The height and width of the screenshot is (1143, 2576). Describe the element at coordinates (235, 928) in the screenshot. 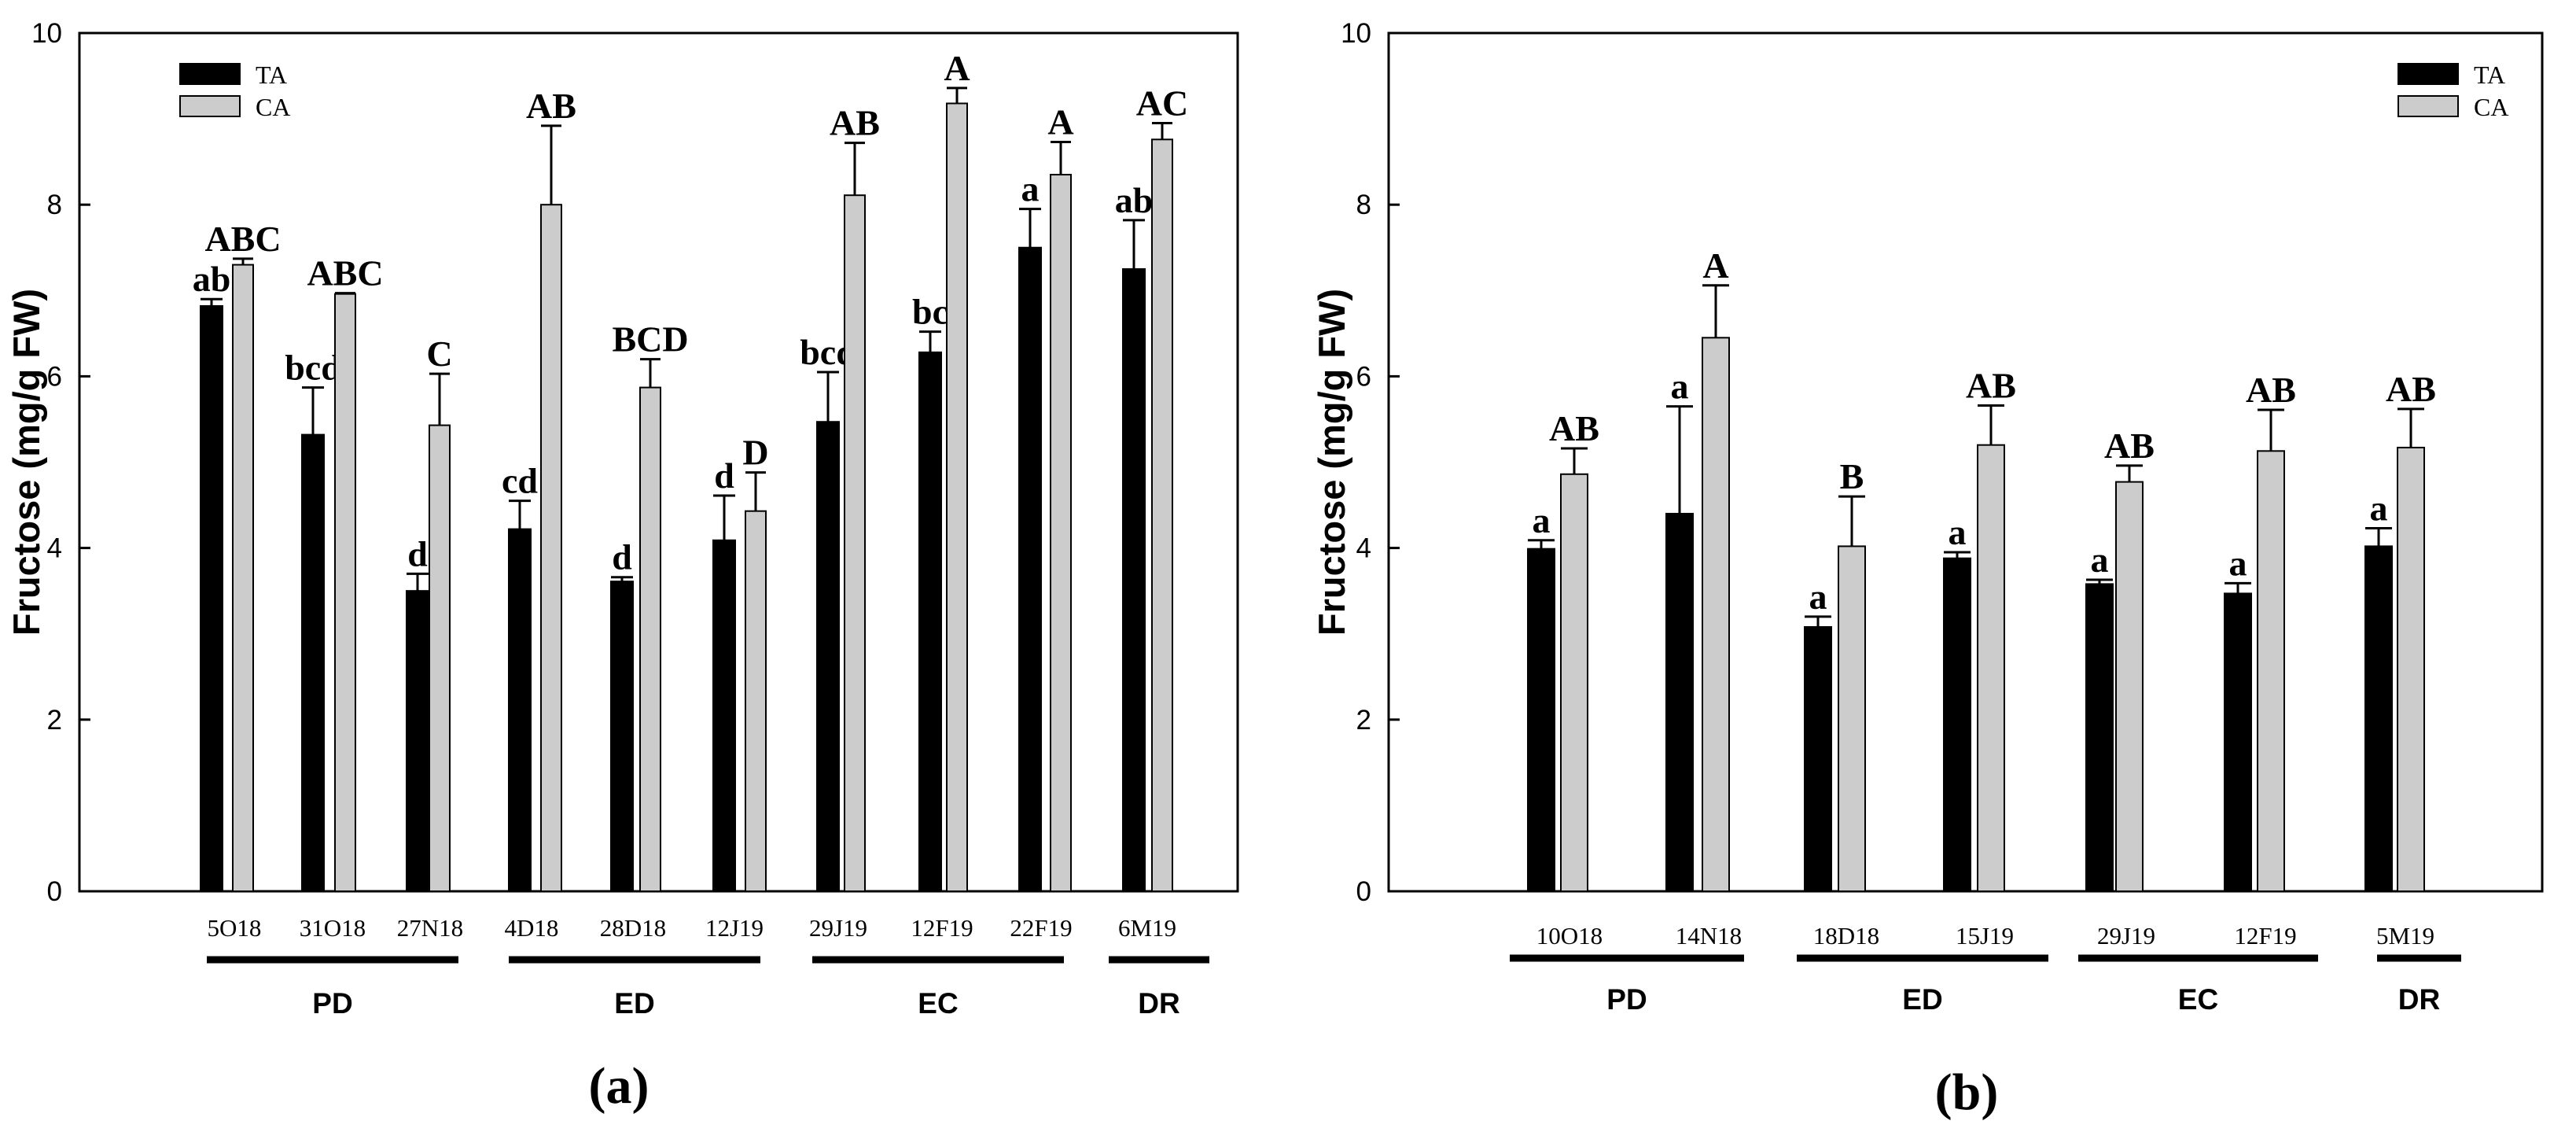

I see `x-tick-label: 5O18` at that location.